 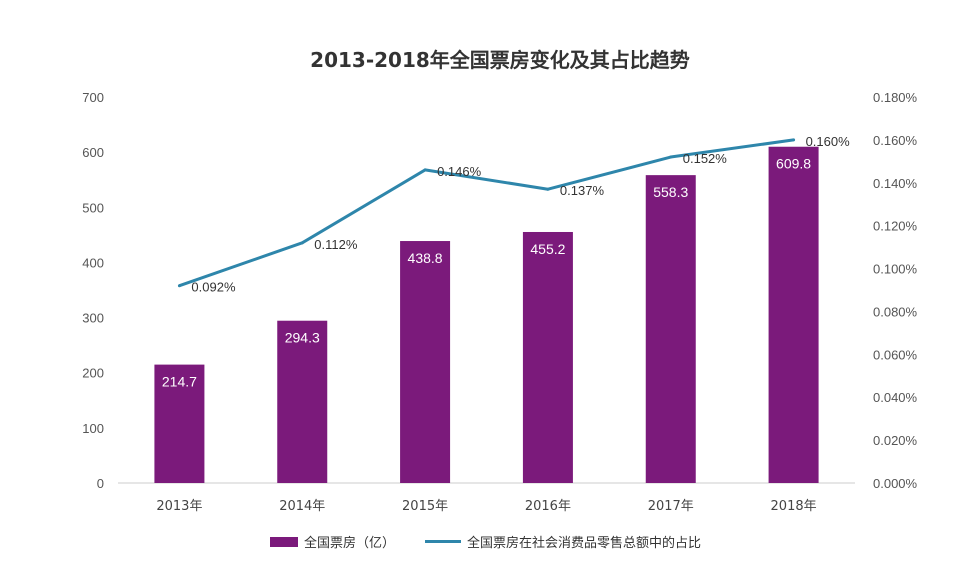 What do you see at coordinates (548, 506) in the screenshot?
I see `x-tick-label: 2016年` at bounding box center [548, 506].